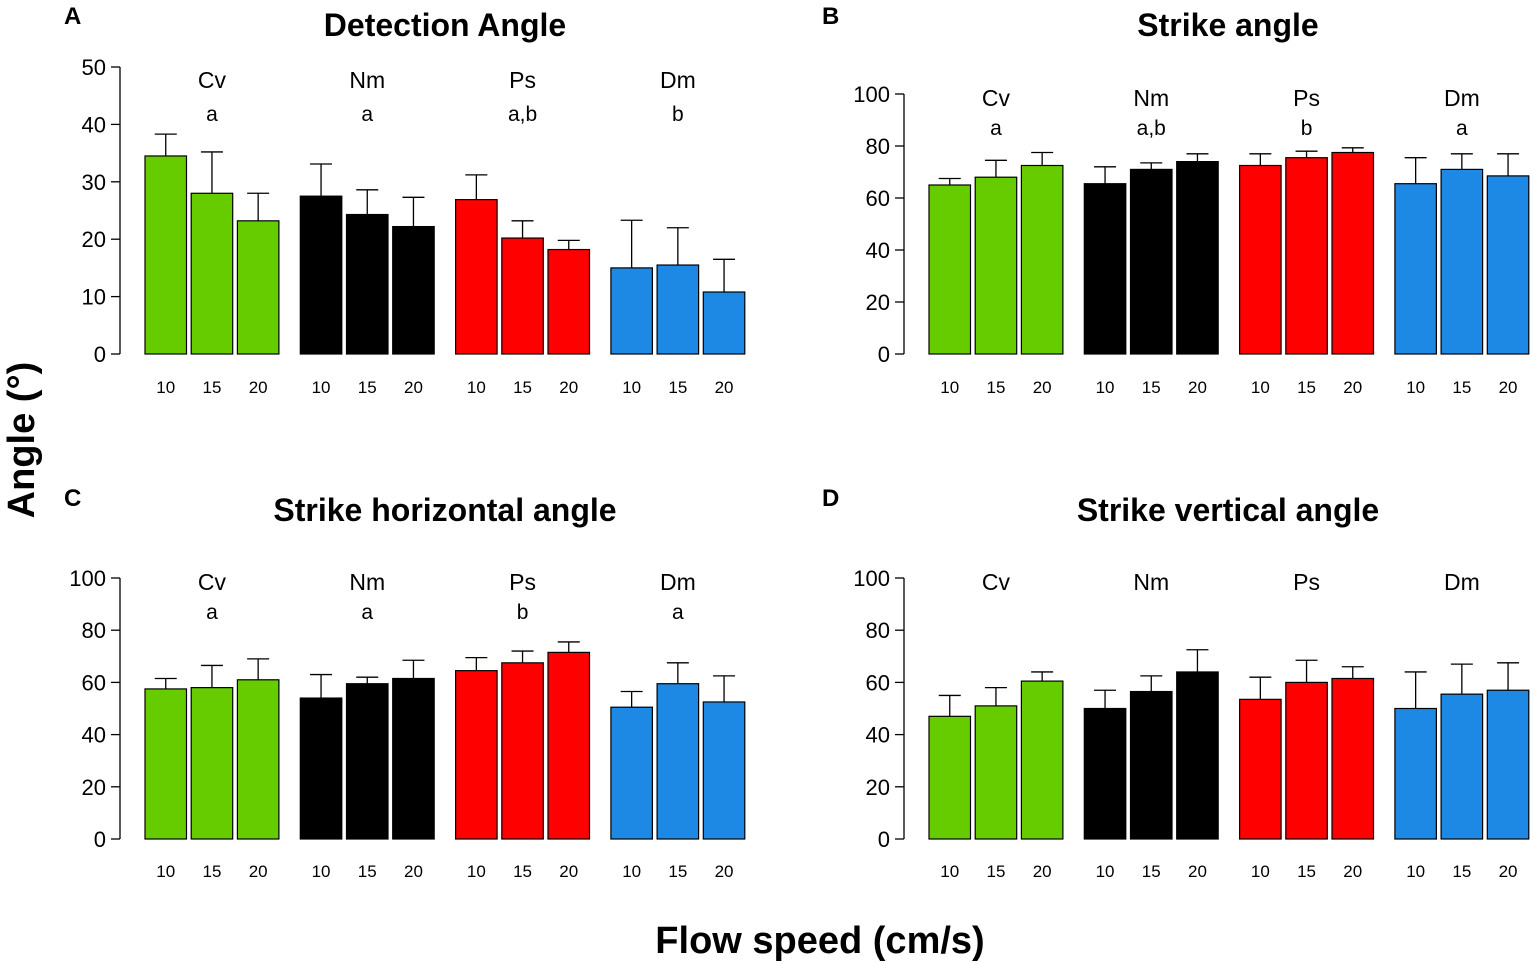  What do you see at coordinates (523, 612) in the screenshot?
I see `significance-label: b` at bounding box center [523, 612].